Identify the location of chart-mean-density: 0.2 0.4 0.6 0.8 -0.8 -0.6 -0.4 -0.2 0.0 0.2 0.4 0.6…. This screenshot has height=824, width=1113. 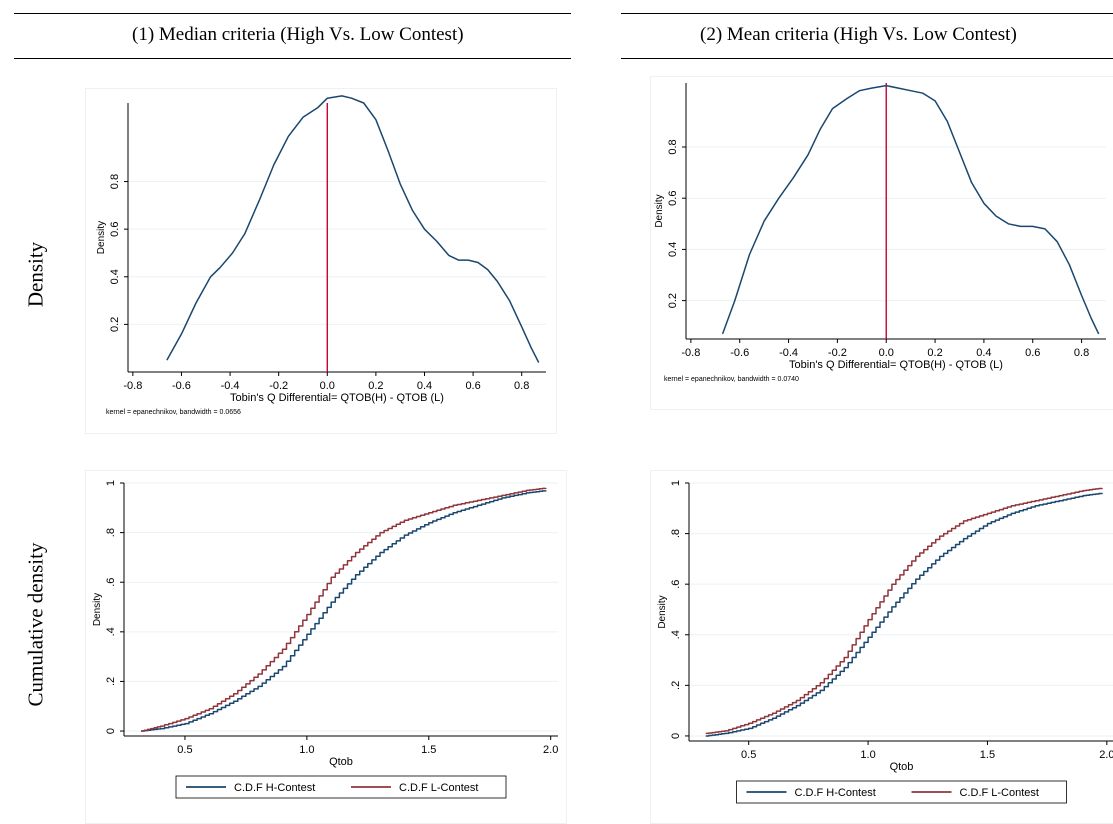
(880, 233).